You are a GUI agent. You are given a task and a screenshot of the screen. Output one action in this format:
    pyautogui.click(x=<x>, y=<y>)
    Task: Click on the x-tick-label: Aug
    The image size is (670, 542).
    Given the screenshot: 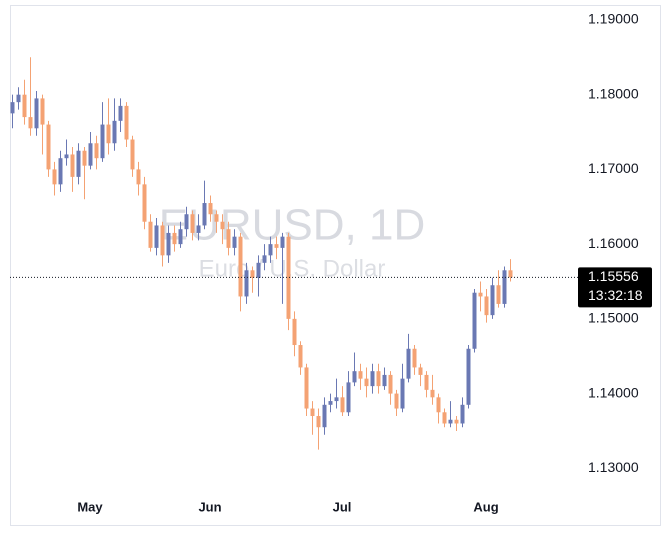 What is the action you would take?
    pyautogui.click(x=485, y=506)
    